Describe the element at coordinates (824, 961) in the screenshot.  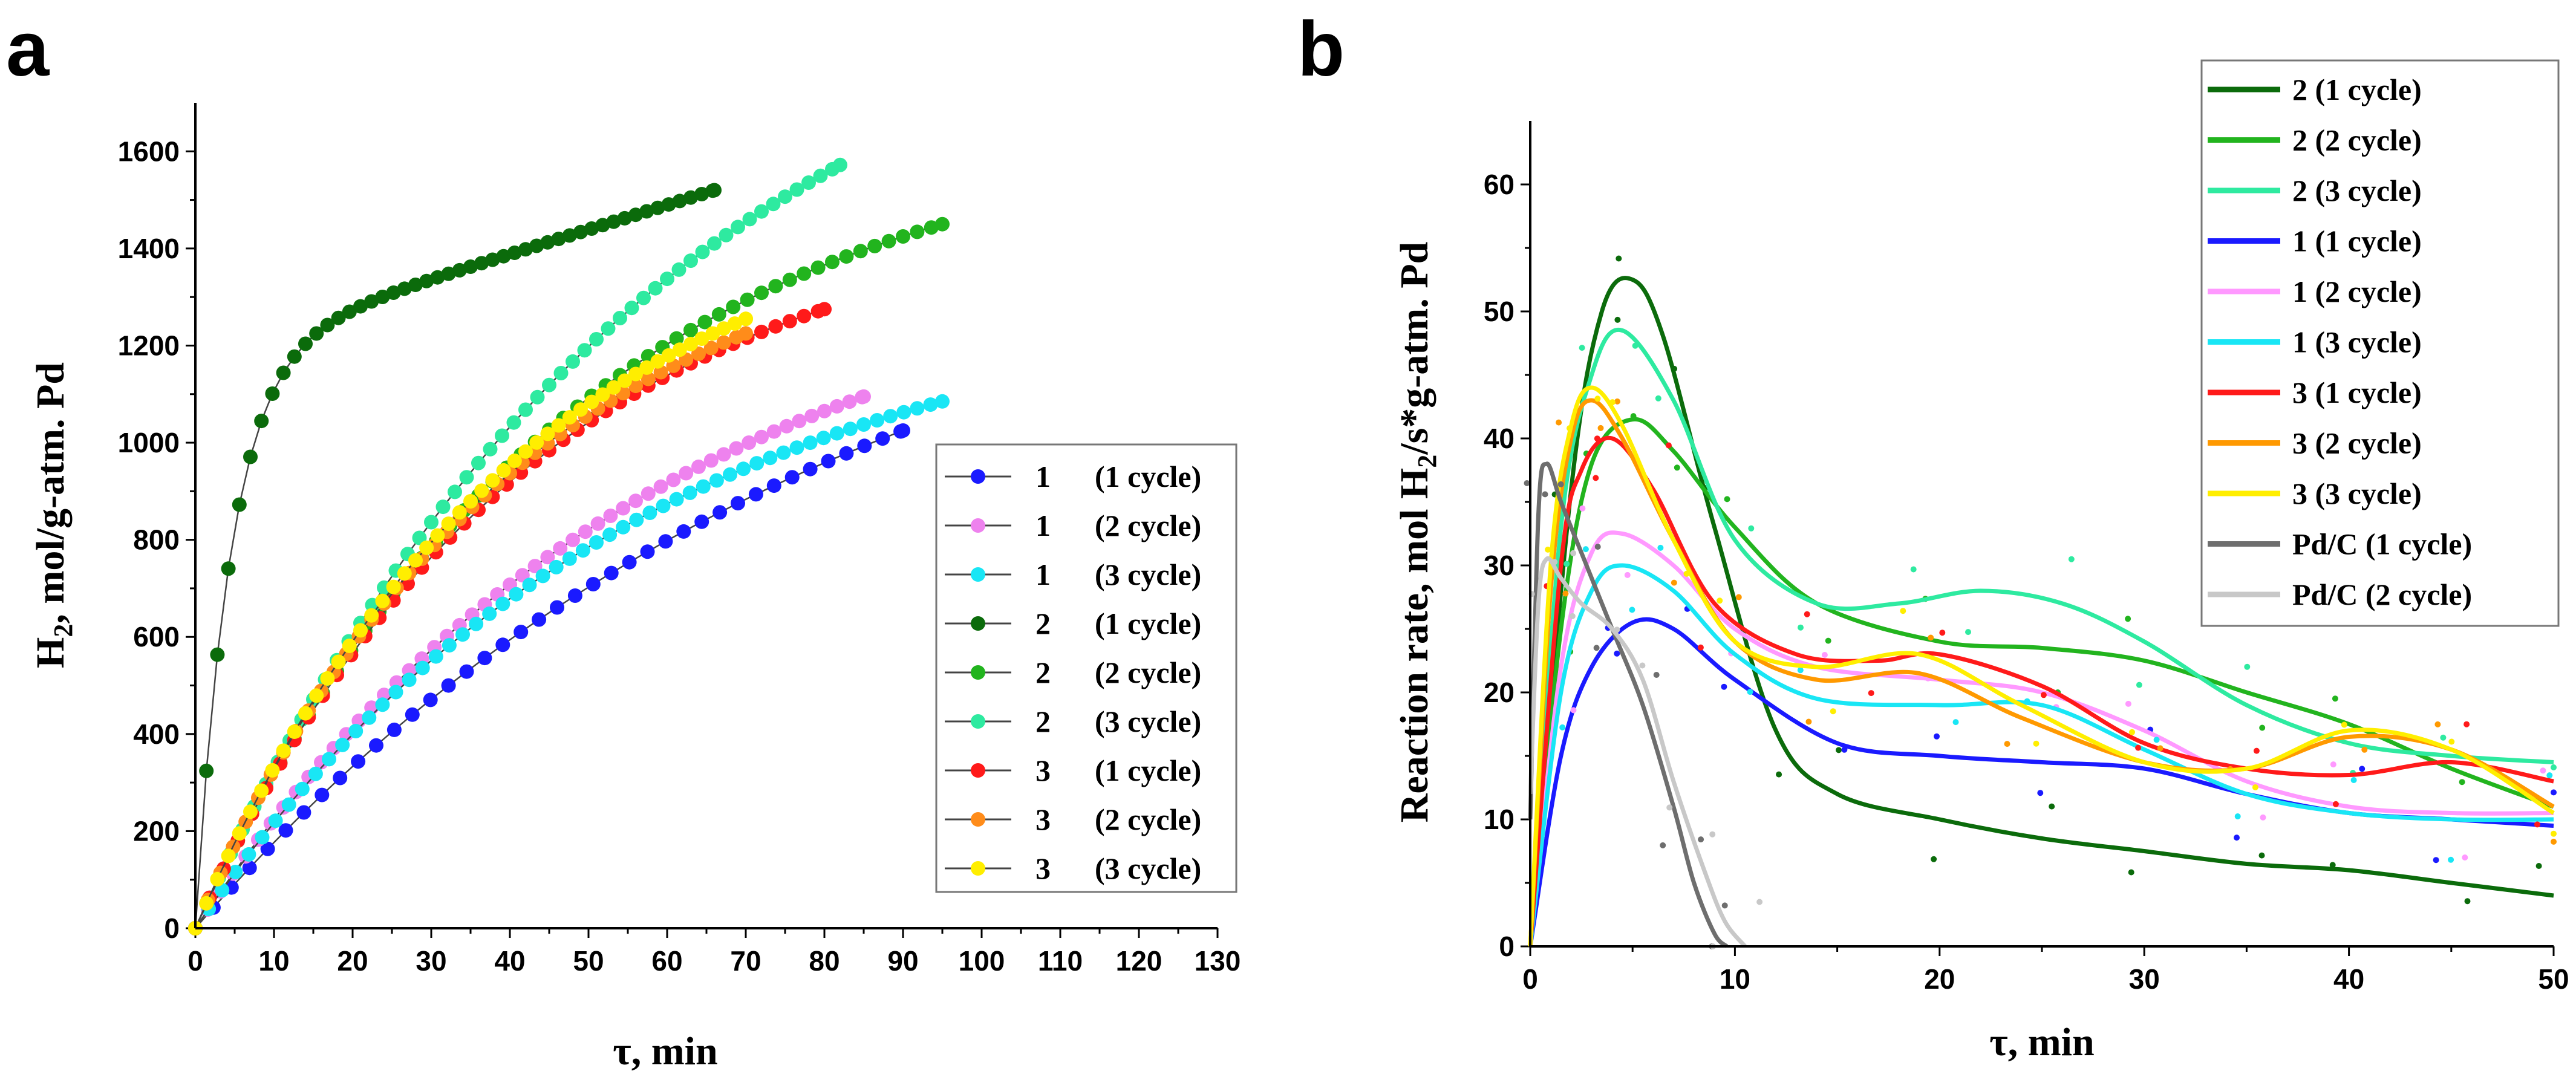
I see `chart-a-x-tick-label: 80` at that location.